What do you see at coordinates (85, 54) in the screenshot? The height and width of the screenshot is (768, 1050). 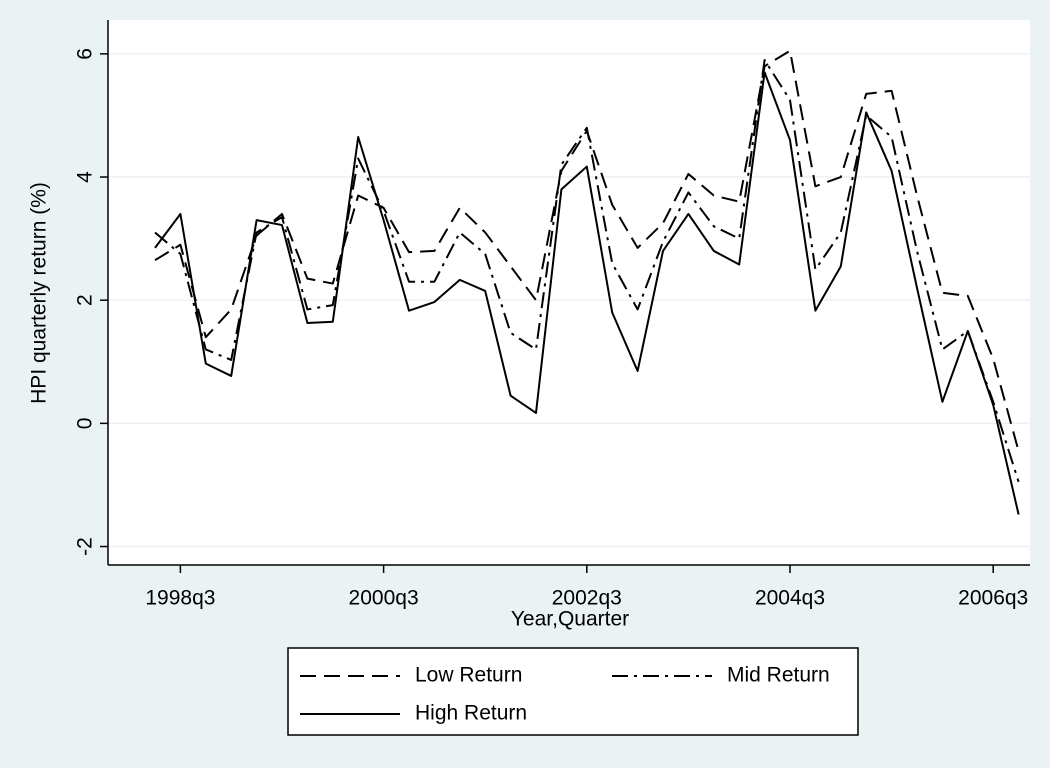 I see `y-tick-label: 6` at bounding box center [85, 54].